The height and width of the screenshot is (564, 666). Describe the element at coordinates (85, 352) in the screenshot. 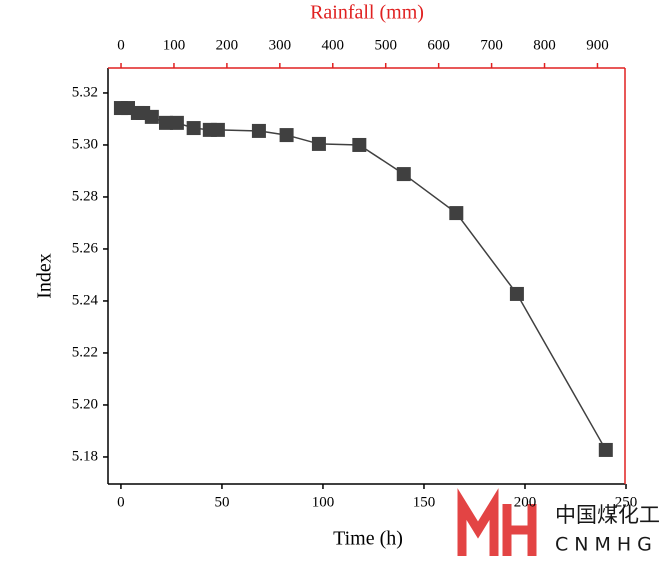

I see `y-tick-label: 5.22` at that location.